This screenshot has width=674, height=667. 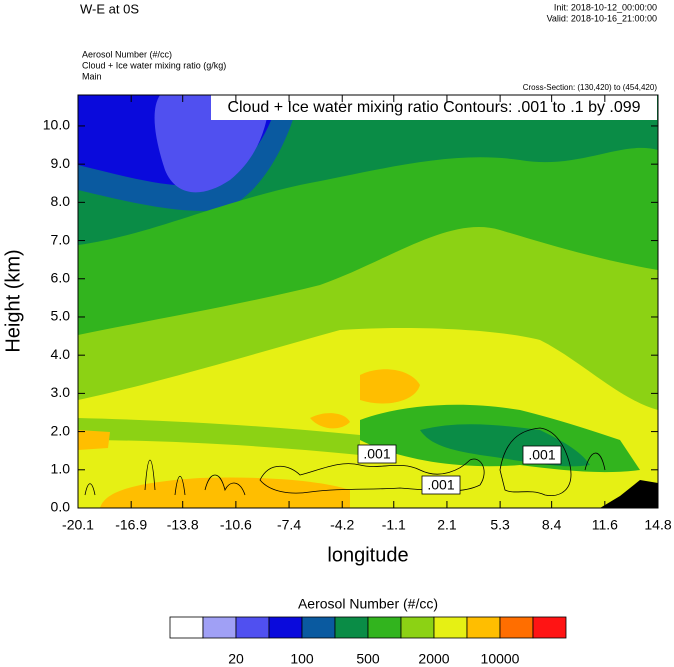 What do you see at coordinates (154, 65) in the screenshot?
I see `field-label: Cloud + Ice water mixing ratio (g/kg)` at bounding box center [154, 65].